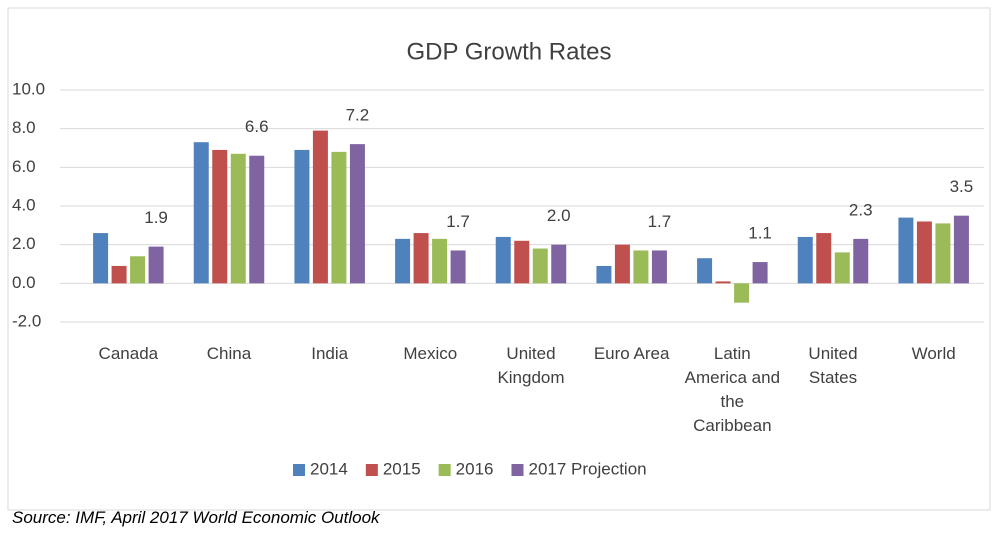 This screenshot has height=533, width=998. What do you see at coordinates (26, 320) in the screenshot?
I see `y-tick-label: -2.0` at bounding box center [26, 320].